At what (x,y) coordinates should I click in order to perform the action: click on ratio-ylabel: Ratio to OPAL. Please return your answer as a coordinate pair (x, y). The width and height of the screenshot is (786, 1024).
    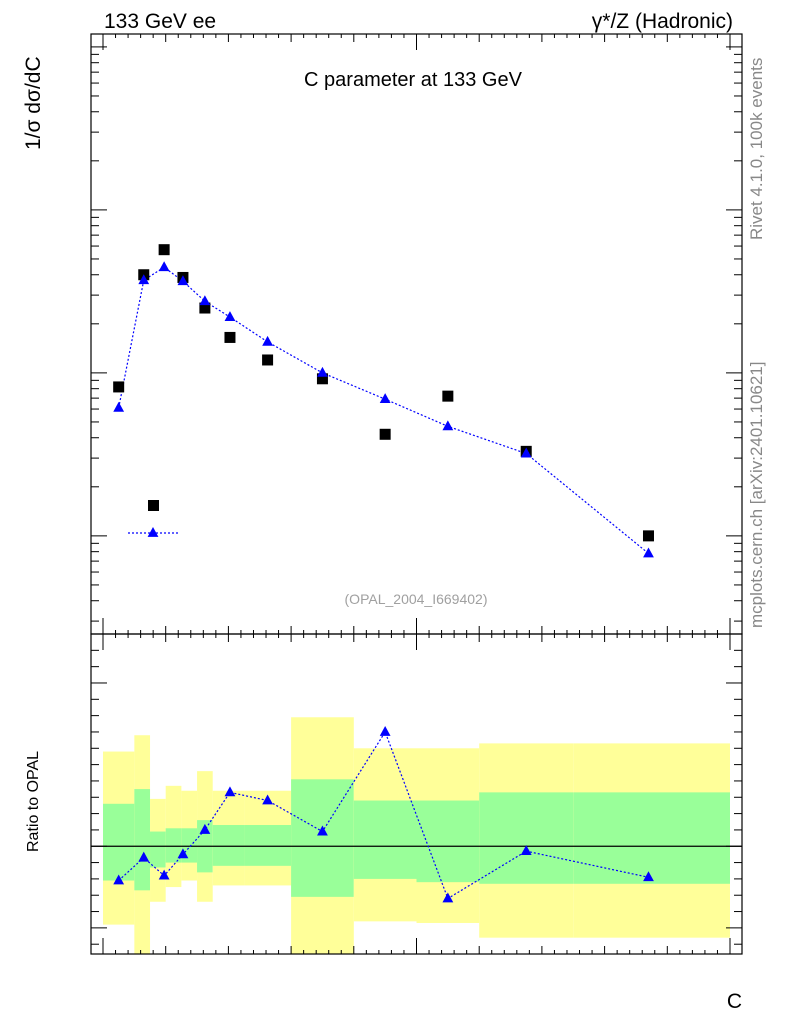
    Looking at the image, I should click on (33, 801).